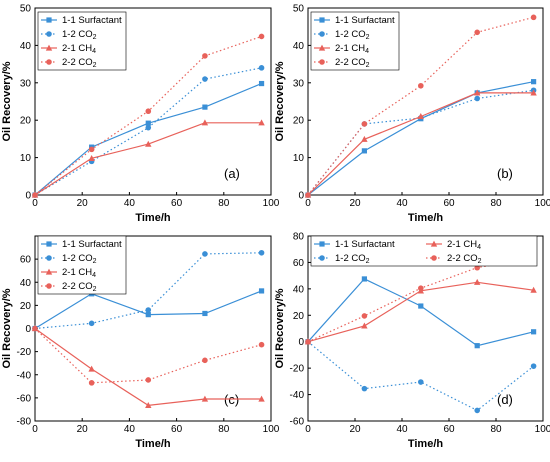  I want to click on legend-label: 2-1 CH4, so click(464, 245).